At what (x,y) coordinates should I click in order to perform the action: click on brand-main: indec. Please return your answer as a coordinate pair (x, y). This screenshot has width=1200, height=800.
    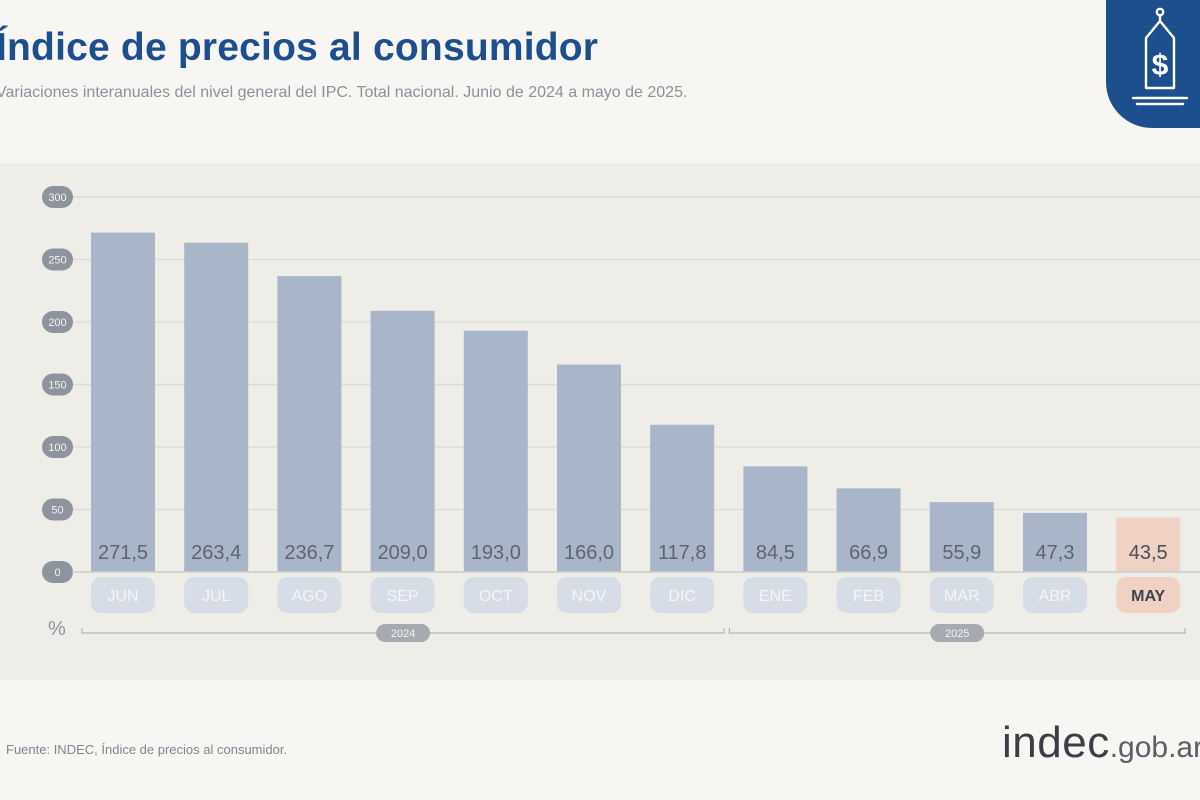
    Looking at the image, I should click on (1056, 742).